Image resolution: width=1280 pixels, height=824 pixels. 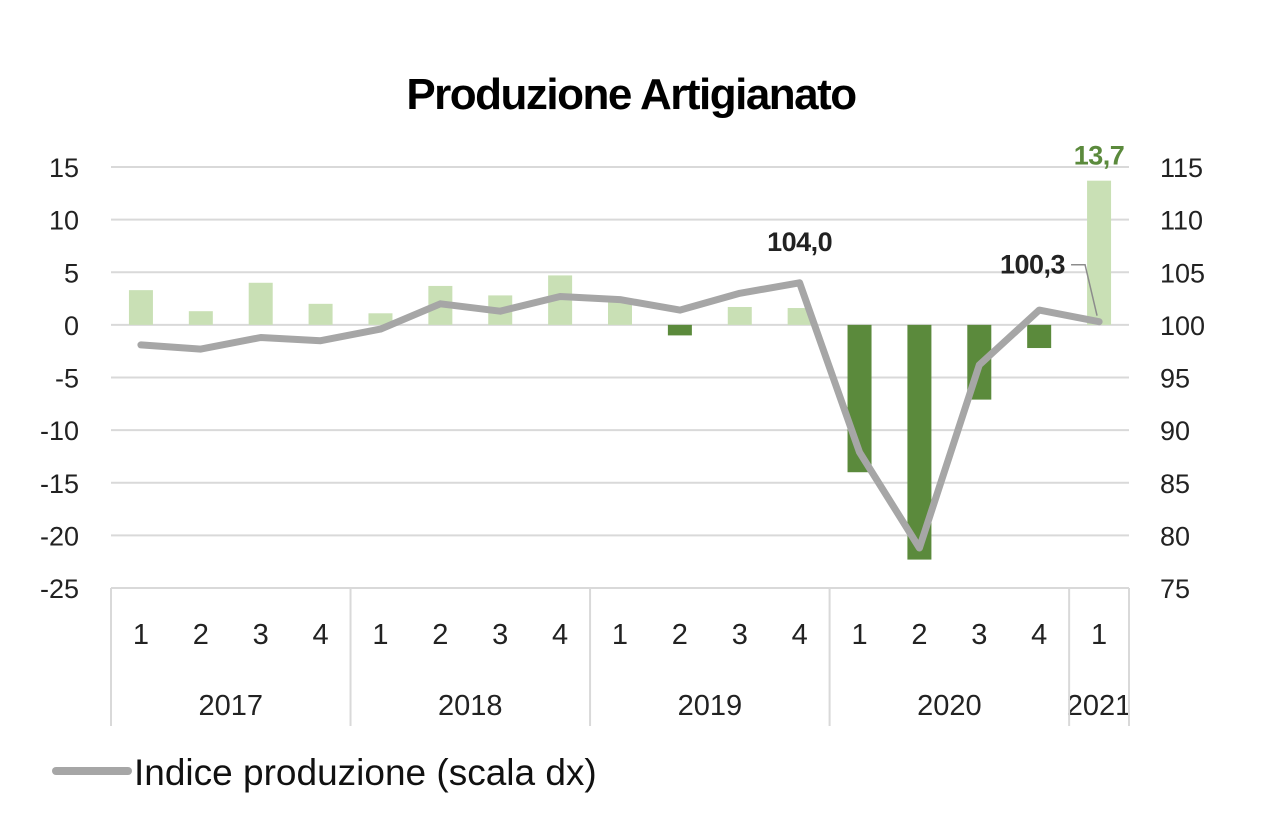 What do you see at coordinates (1099, 706) in the screenshot?
I see `year-label: 2021` at bounding box center [1099, 706].